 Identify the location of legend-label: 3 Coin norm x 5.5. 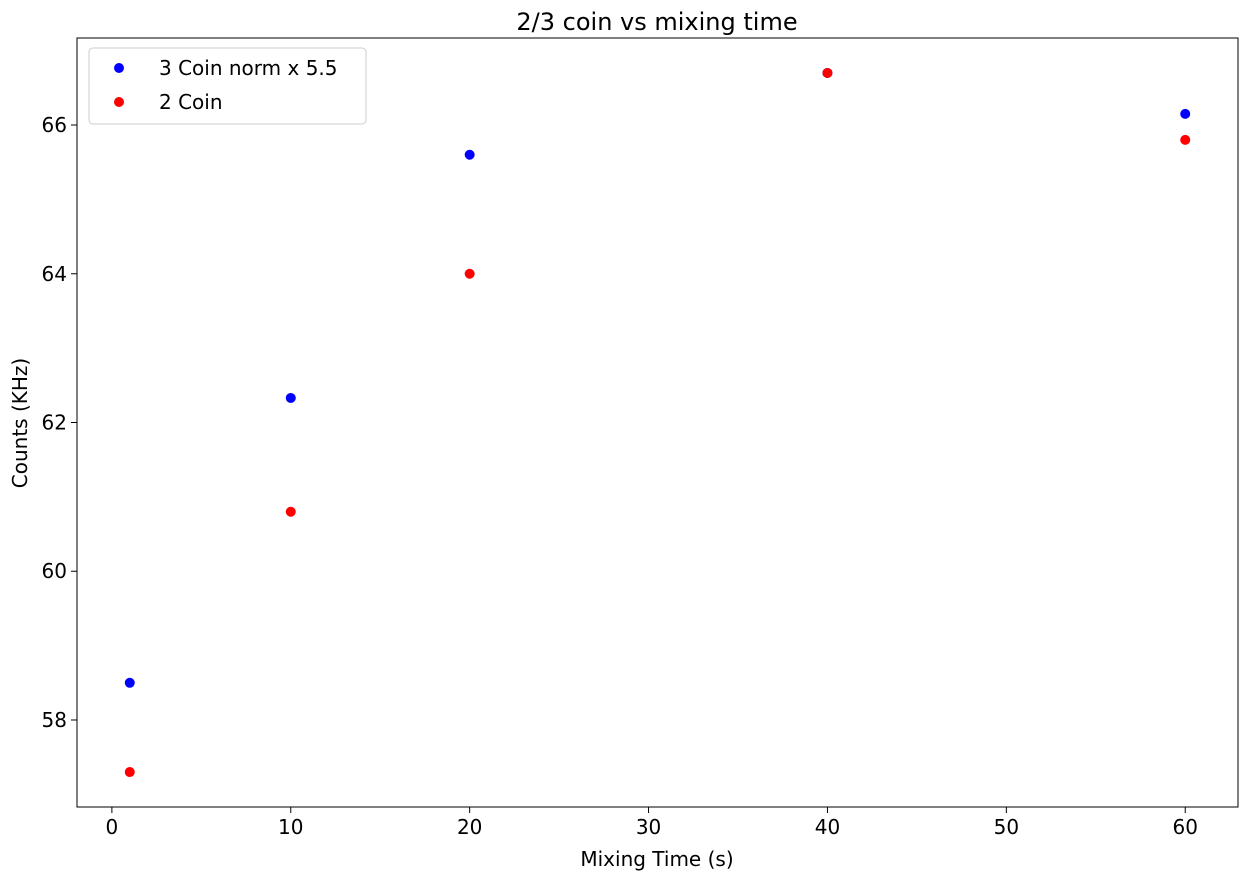
(248, 68).